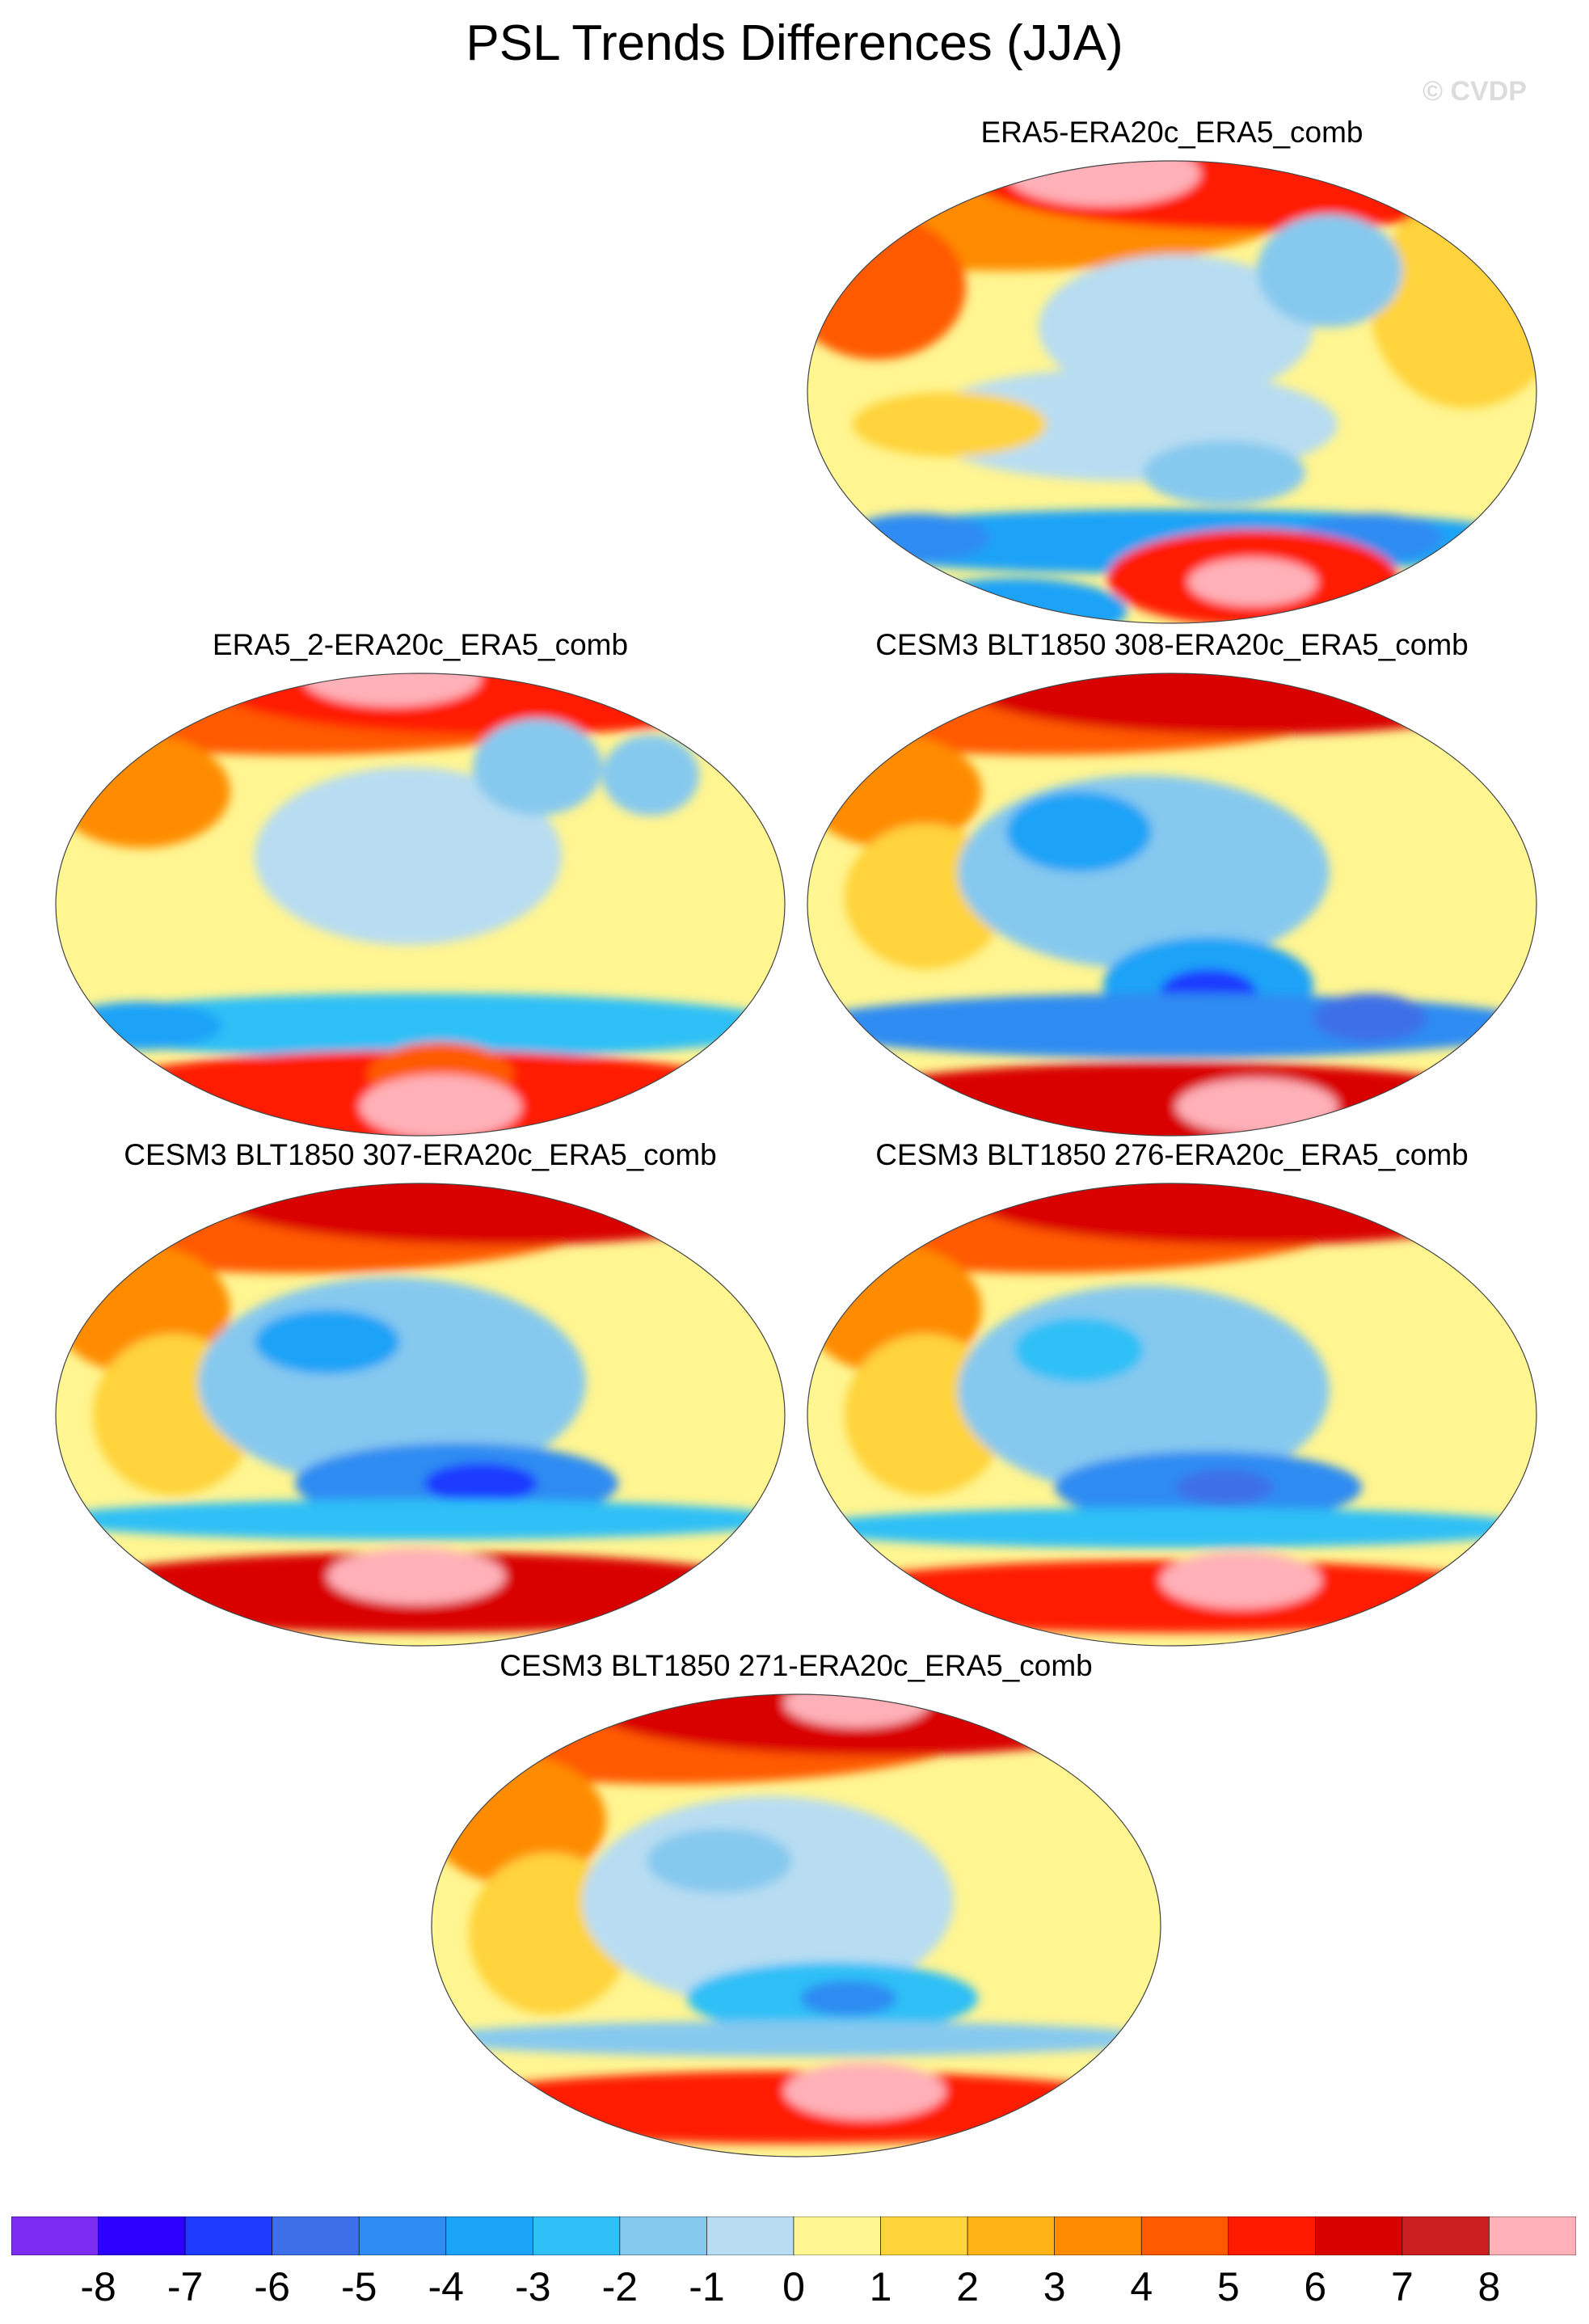 The width and height of the screenshot is (1589, 2324). Describe the element at coordinates (796, 1665) in the screenshot. I see `panel-title: CESM3 BLT1850 271-ERA20c_ERA5_comb` at that location.